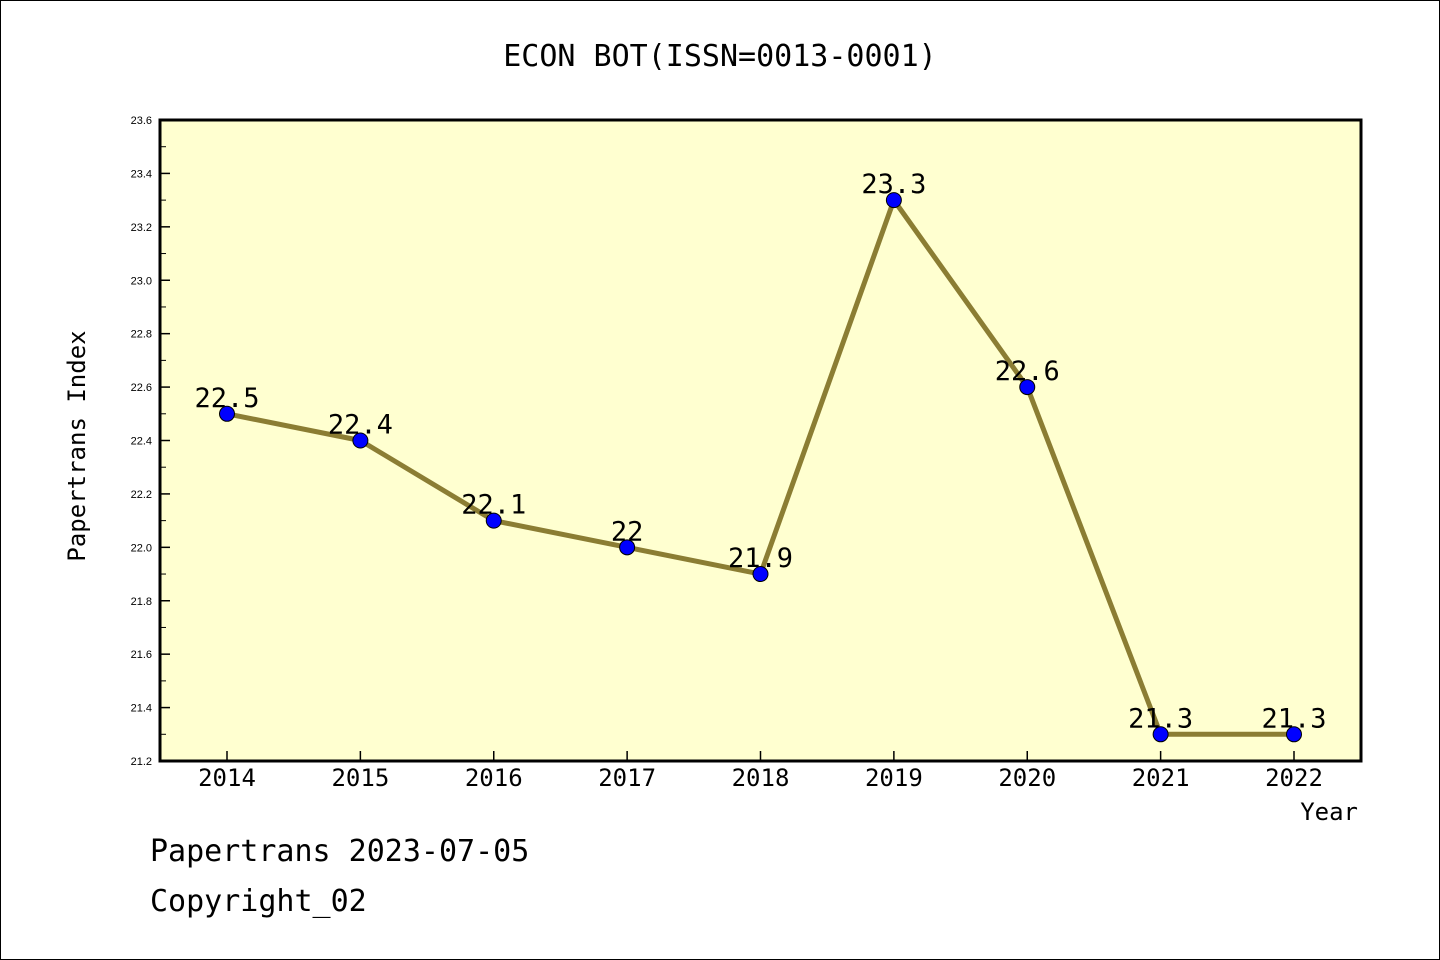 The image size is (1440, 960). I want to click on x-axis-label: Year, so click(1329, 812).